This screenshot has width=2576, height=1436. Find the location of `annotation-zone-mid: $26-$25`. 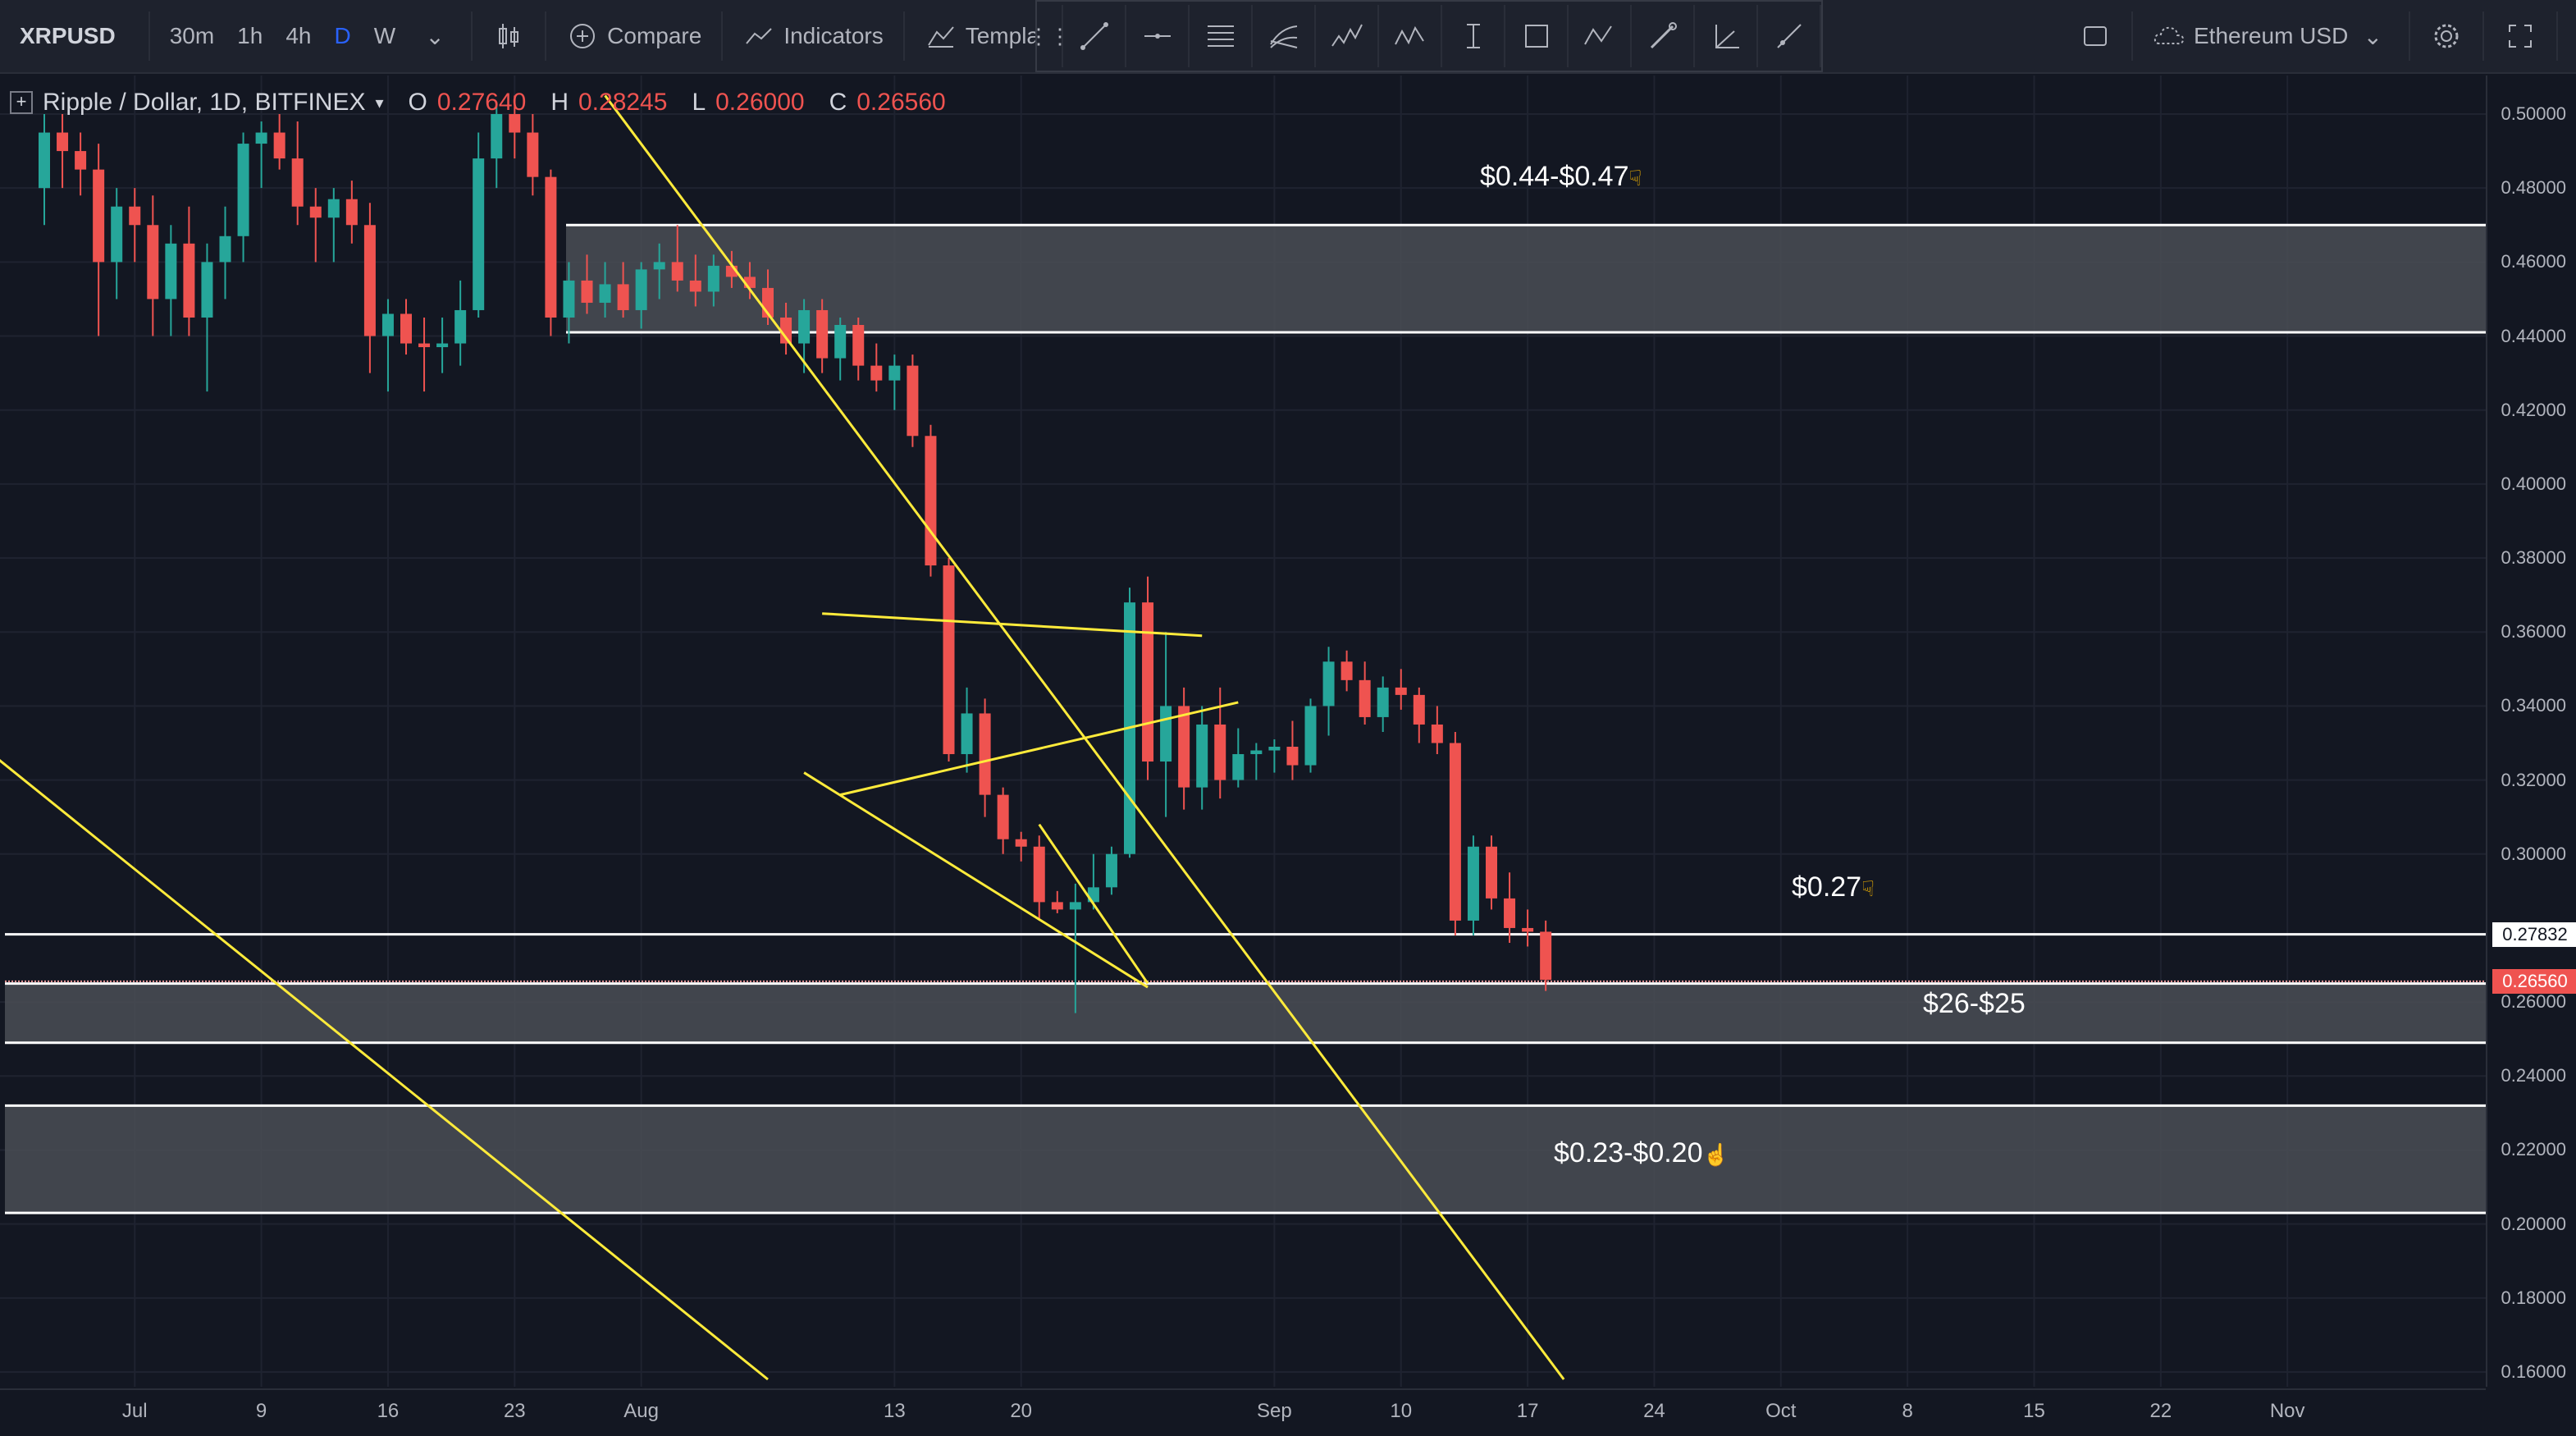

annotation-zone-mid: $26-$25 is located at coordinates (1974, 1004).